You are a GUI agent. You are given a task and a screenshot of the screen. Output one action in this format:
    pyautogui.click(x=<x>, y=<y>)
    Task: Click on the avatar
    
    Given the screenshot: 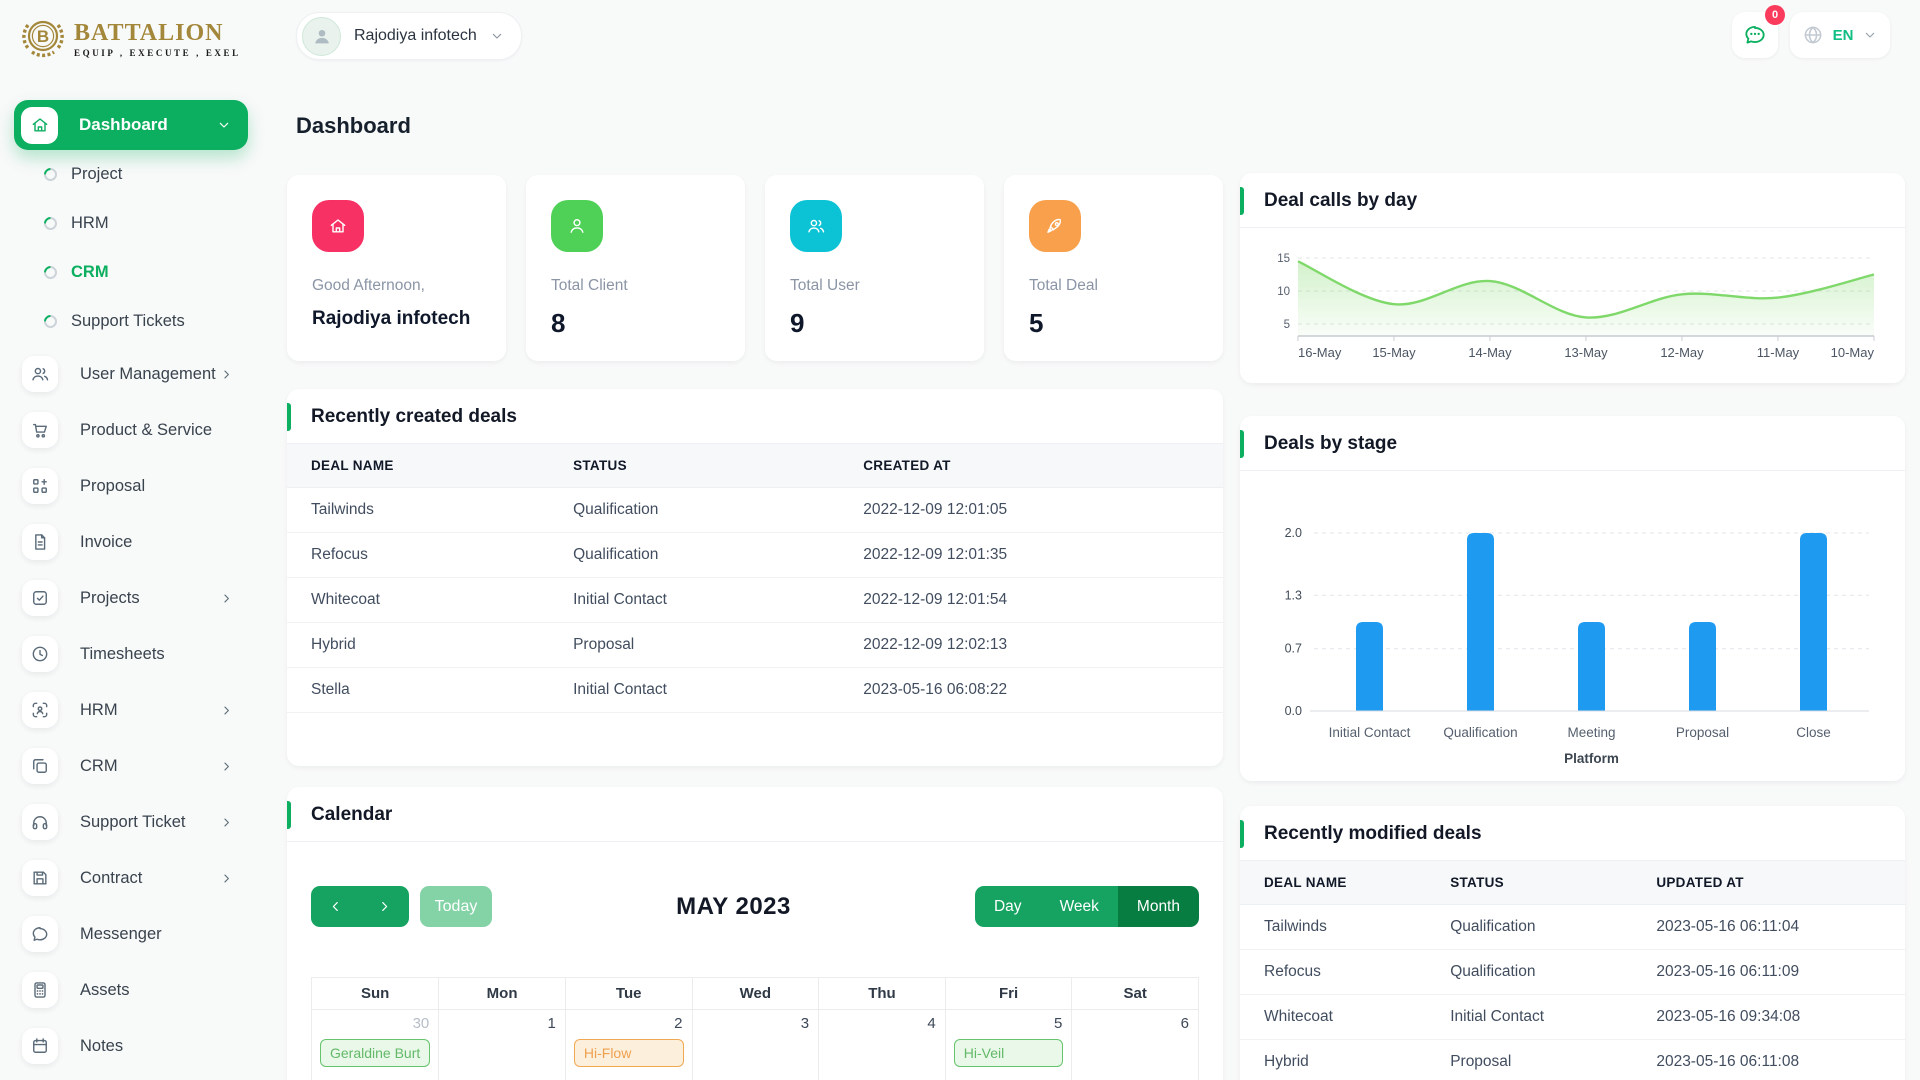 What is the action you would take?
    pyautogui.click(x=321, y=36)
    